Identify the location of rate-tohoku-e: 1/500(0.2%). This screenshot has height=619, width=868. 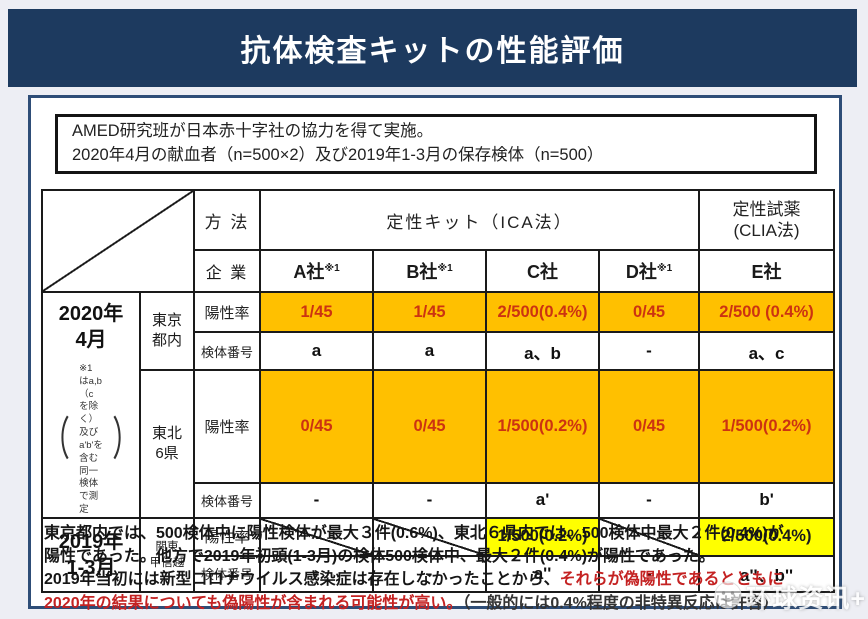
(767, 426).